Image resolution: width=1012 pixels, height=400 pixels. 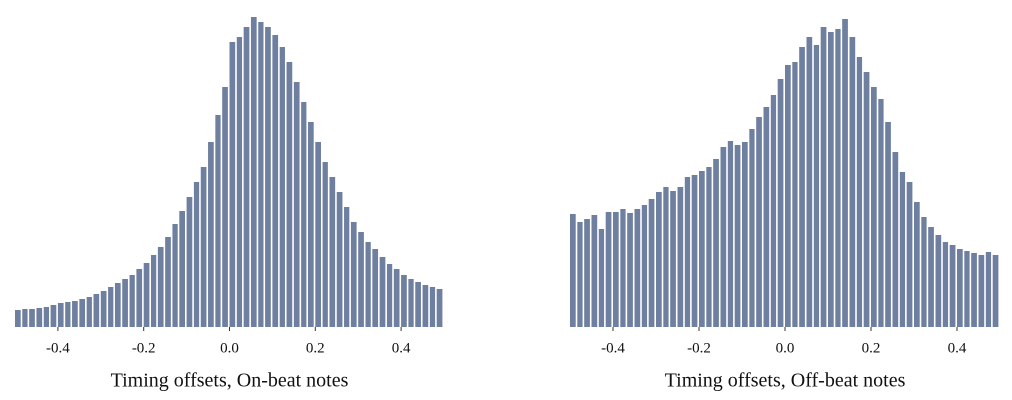 I want to click on x-tick-label: 0.4, so click(x=401, y=348).